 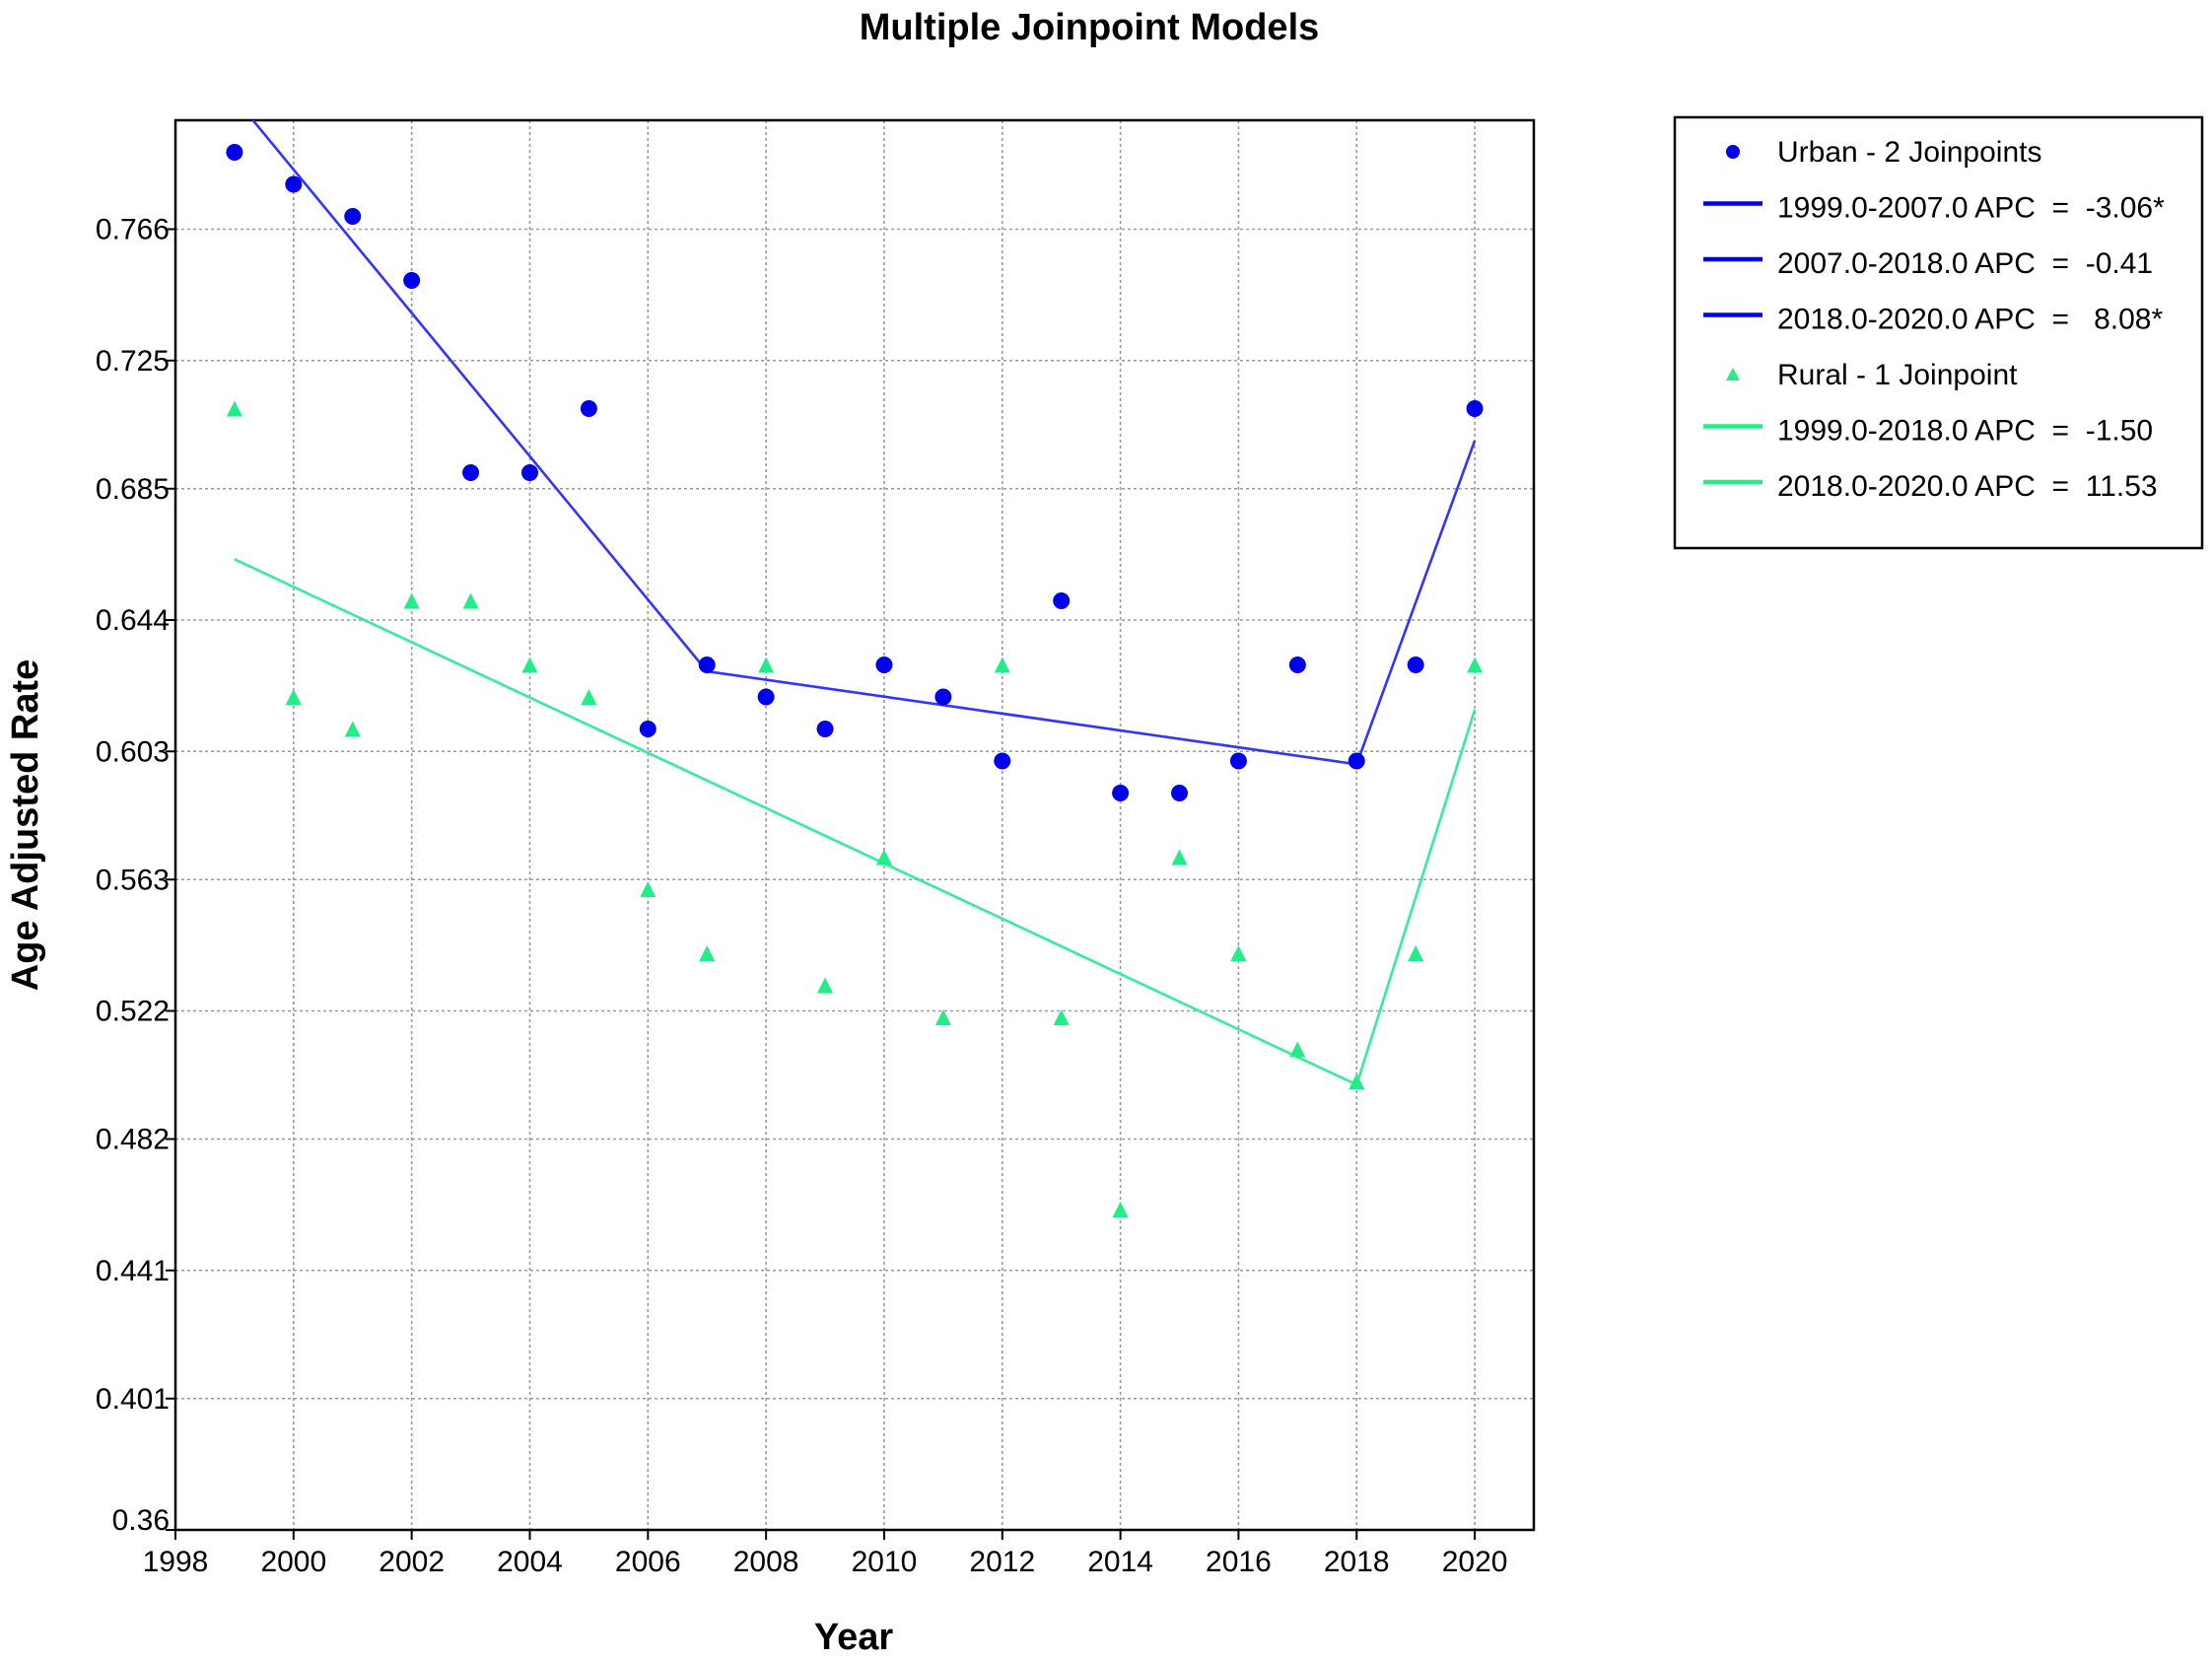 I want to click on x-tick-label: 2008, so click(x=766, y=1562).